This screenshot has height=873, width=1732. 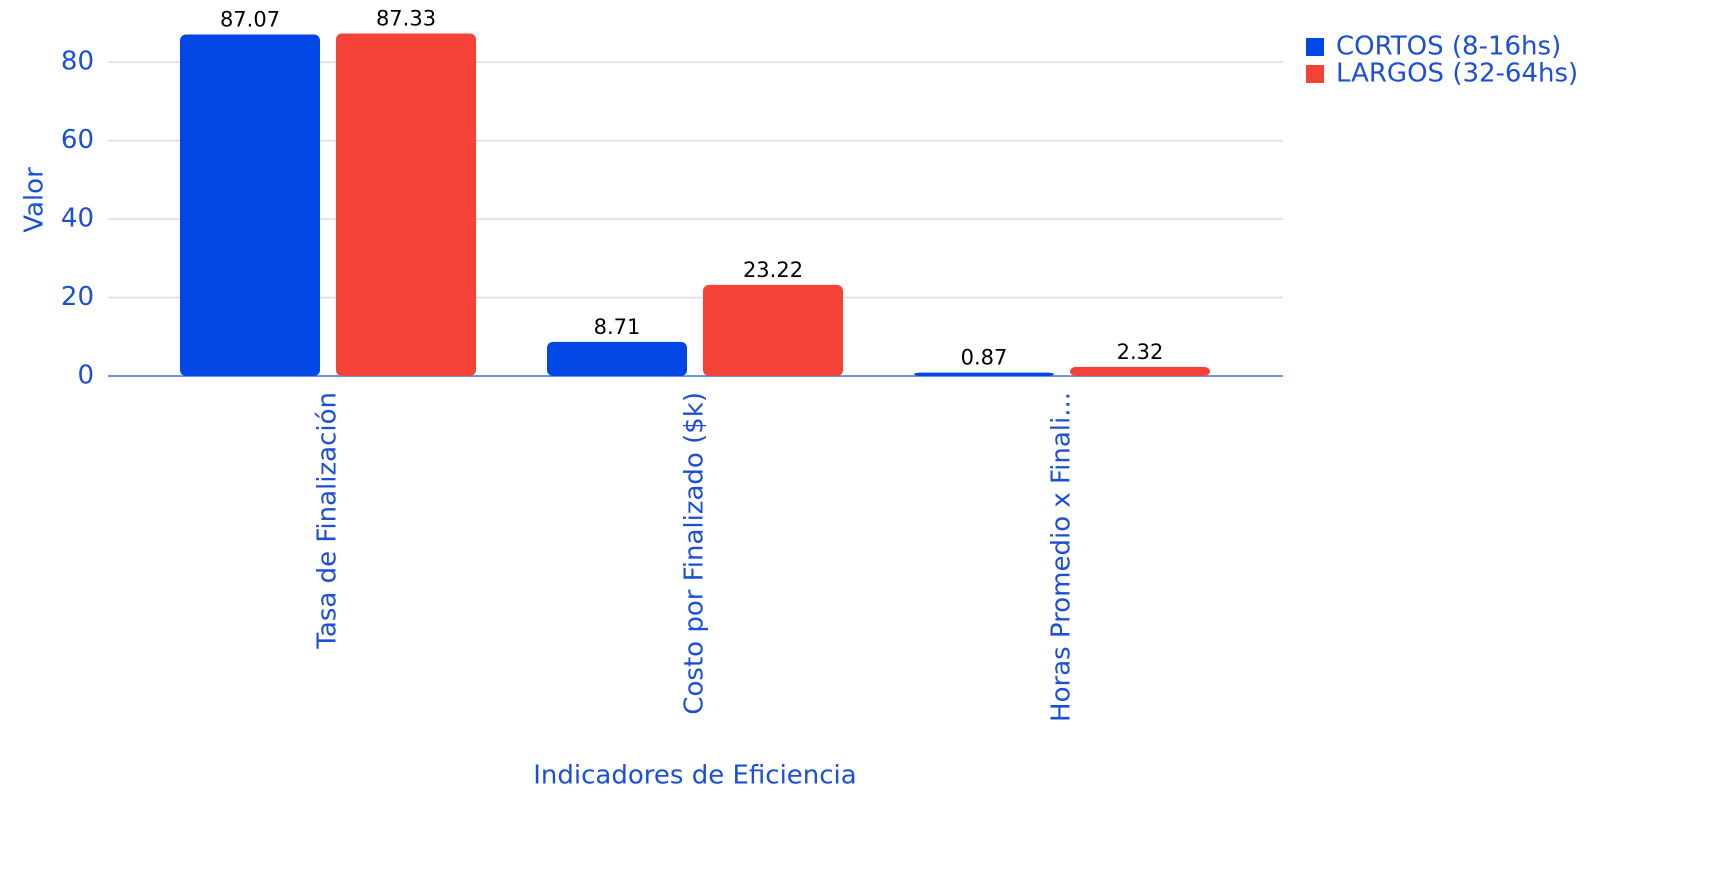 I want to click on y-tick-label: 40, so click(x=77, y=219).